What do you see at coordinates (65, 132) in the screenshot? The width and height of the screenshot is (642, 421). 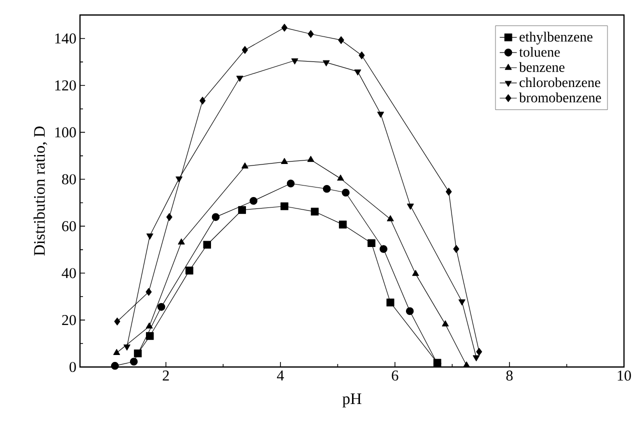 I see `y-tick-label: 100` at bounding box center [65, 132].